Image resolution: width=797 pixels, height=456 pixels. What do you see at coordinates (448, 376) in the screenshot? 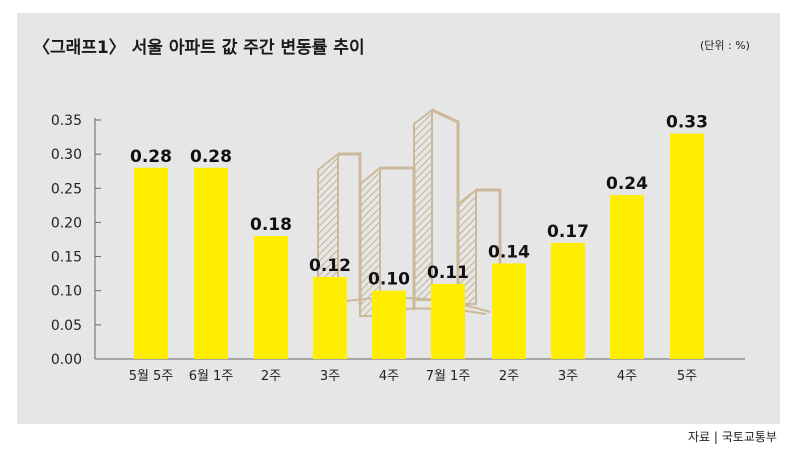
I see `category-label: 7월 1주` at bounding box center [448, 376].